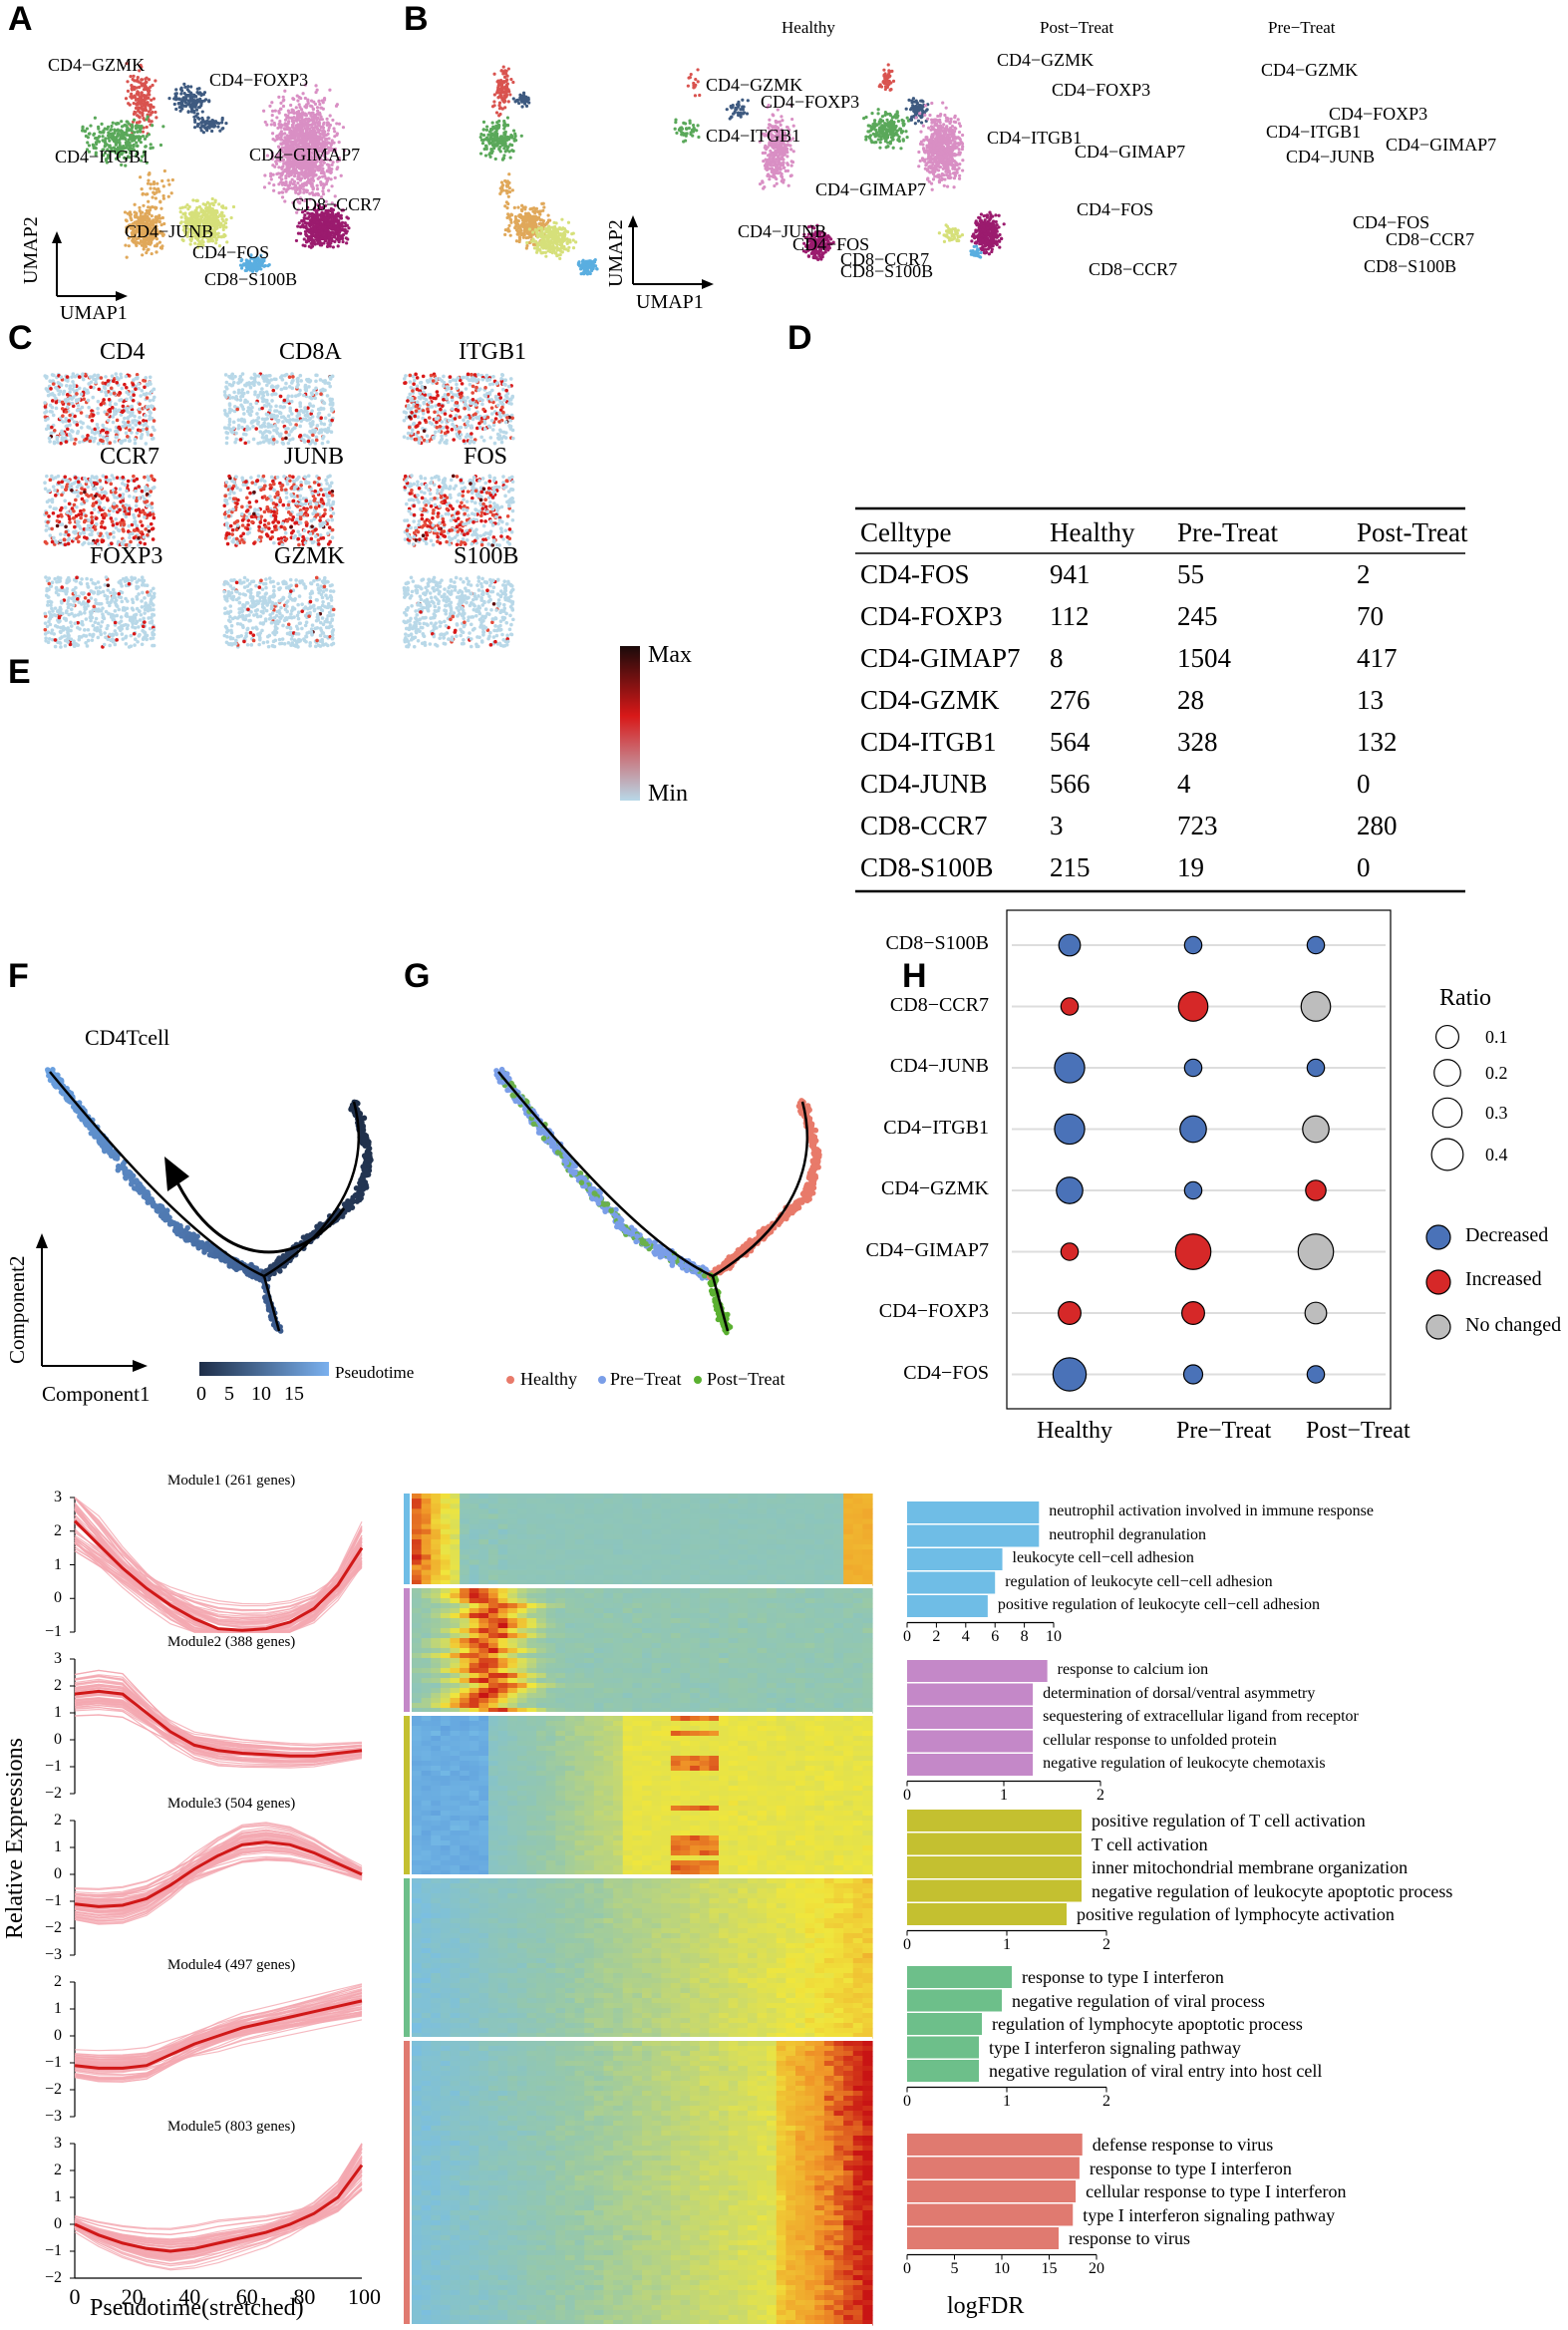  I want to click on module-ytick: 1, so click(50, 1713).